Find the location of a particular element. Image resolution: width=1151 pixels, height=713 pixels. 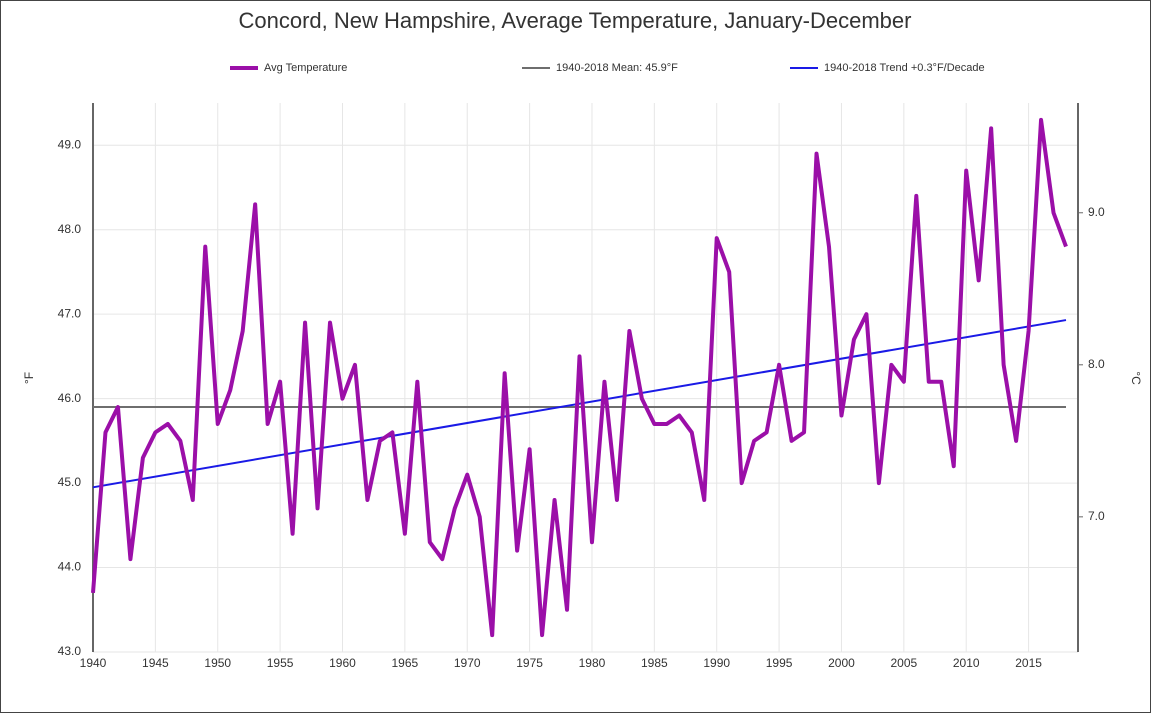

x-tick-label: 2000 is located at coordinates (841, 663).